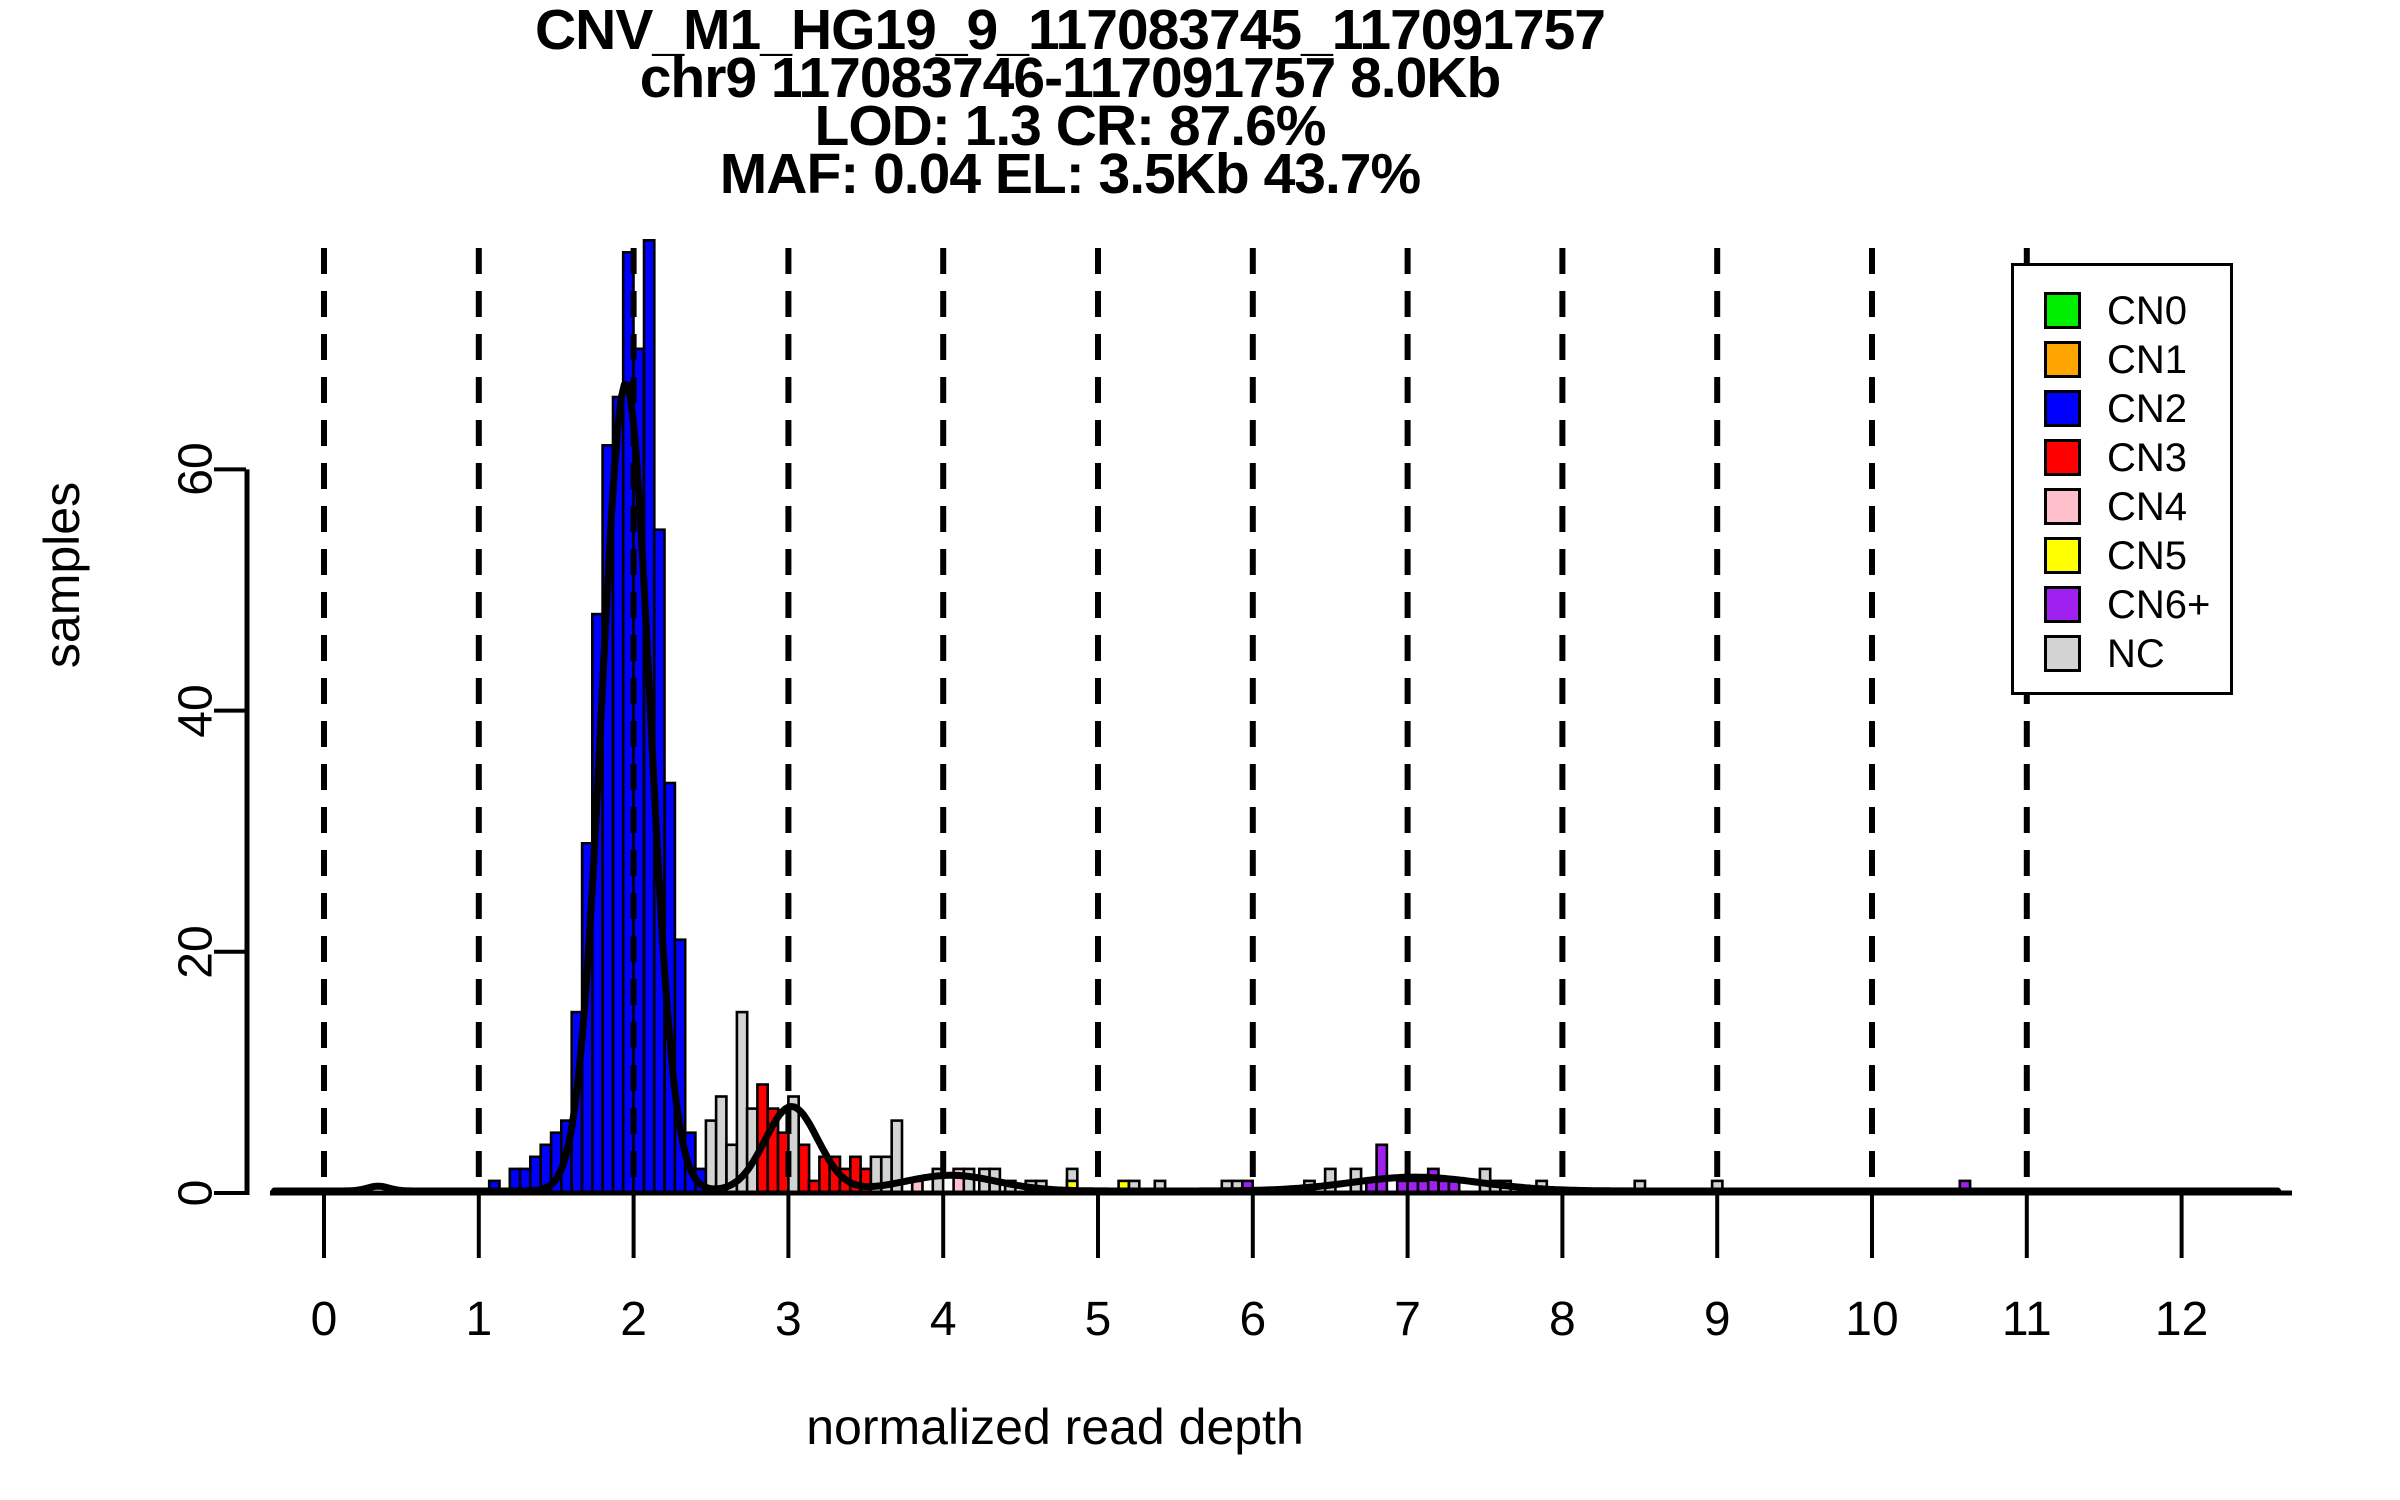 Image resolution: width=2400 pixels, height=1500 pixels. I want to click on legend-row-cn2: CN2, so click(2122, 408).